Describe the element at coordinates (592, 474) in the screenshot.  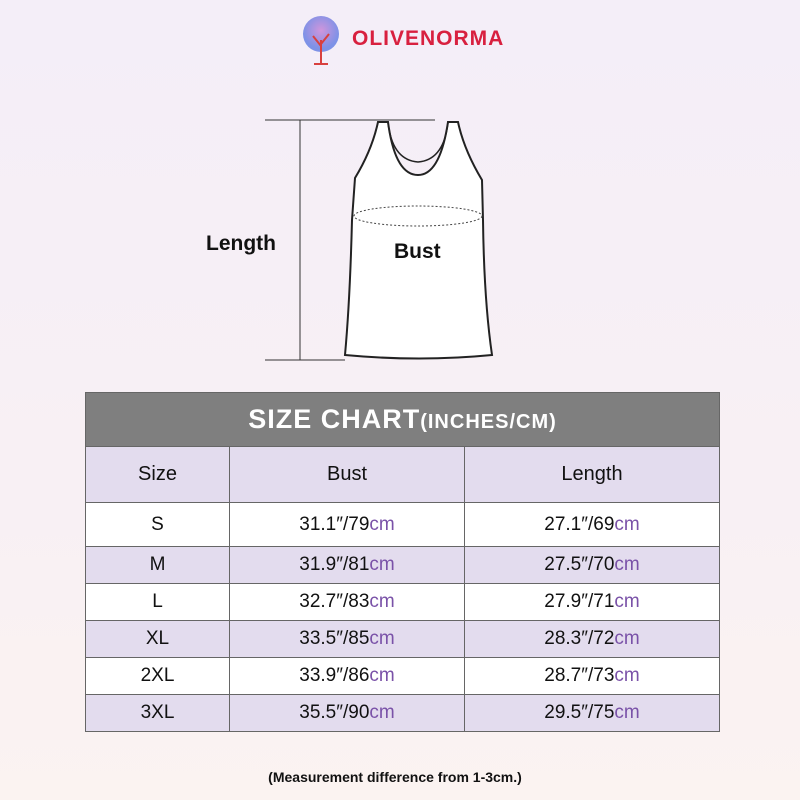
I see `header-length: Length` at that location.